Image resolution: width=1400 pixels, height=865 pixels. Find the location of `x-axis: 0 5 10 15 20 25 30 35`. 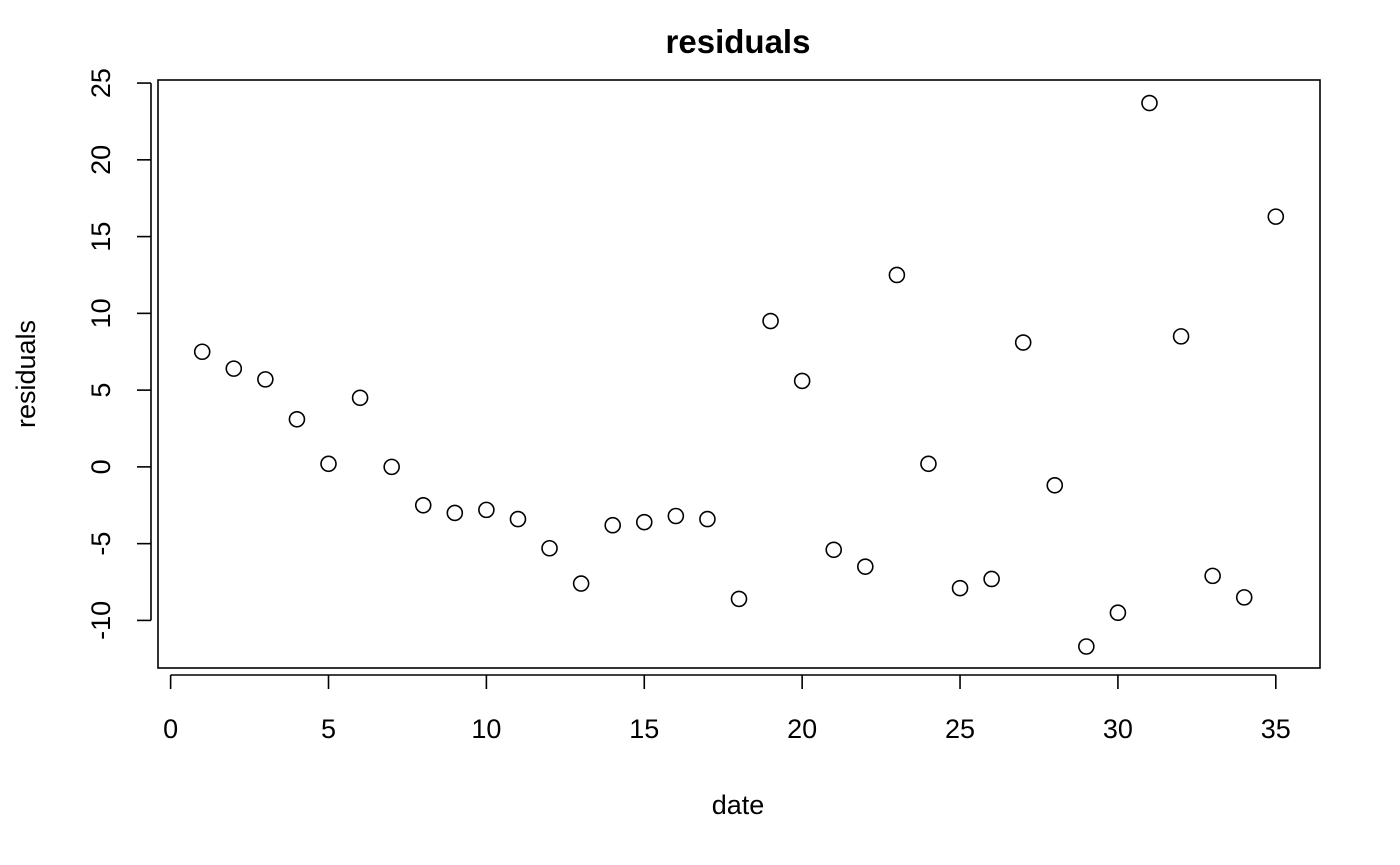

x-axis: 0 5 10 15 20 25 30 35 is located at coordinates (727, 709).